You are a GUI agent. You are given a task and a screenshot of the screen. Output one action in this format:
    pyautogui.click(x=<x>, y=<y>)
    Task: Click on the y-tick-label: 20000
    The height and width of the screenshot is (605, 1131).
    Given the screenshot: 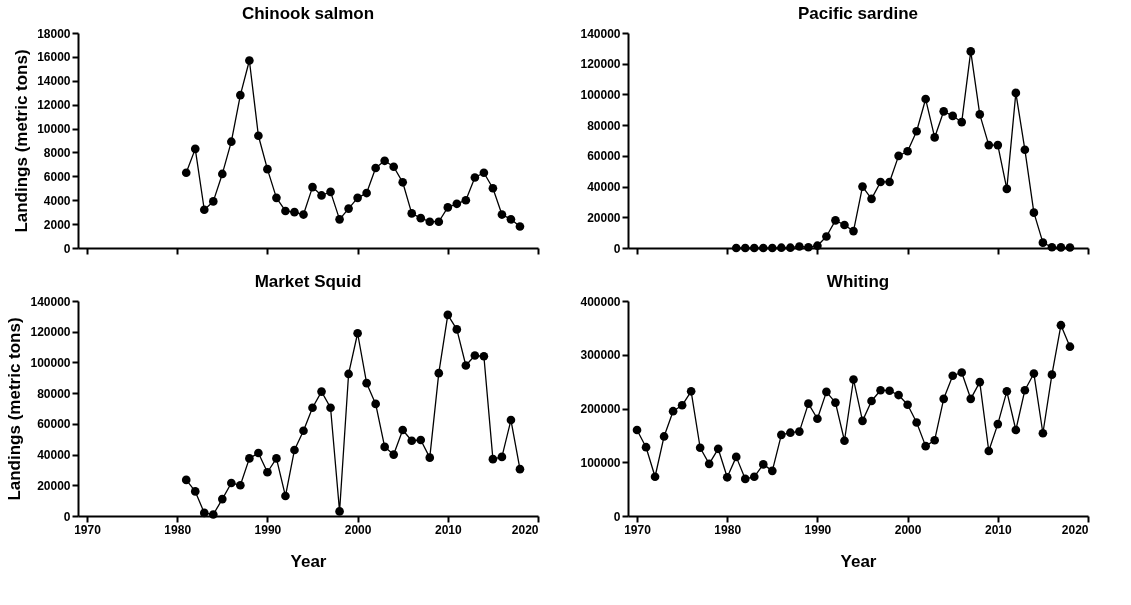 What is the action you would take?
    pyautogui.click(x=604, y=217)
    